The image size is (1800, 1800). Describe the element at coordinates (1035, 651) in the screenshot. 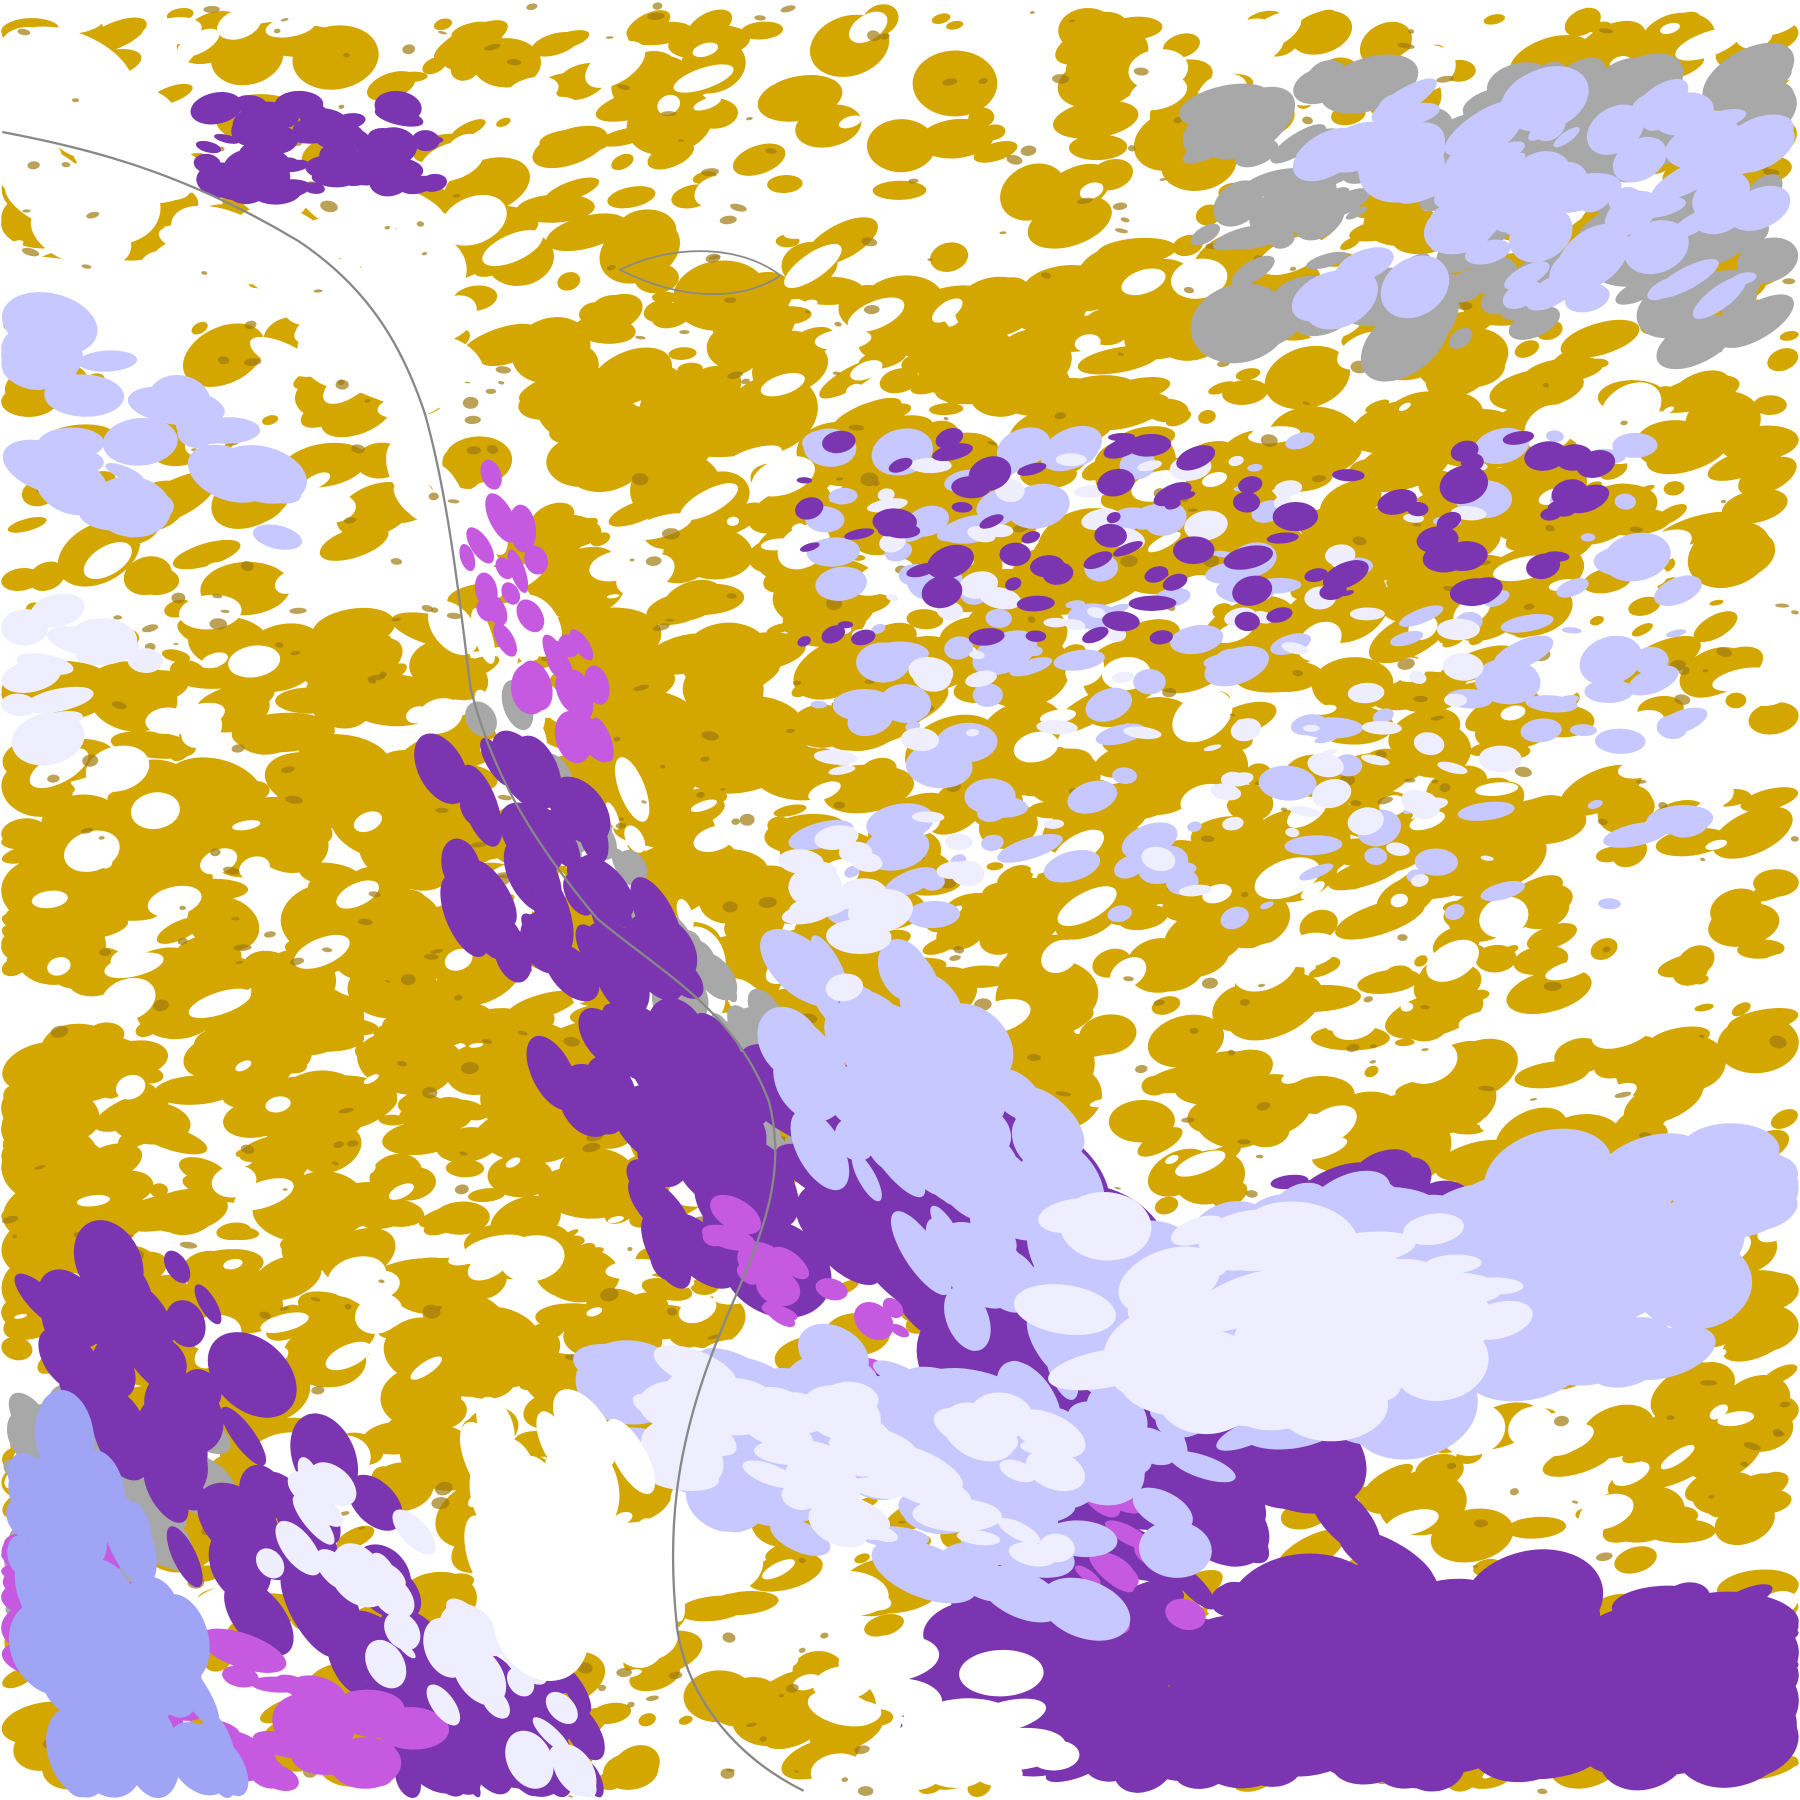

I see `convective-cells-patch` at that location.